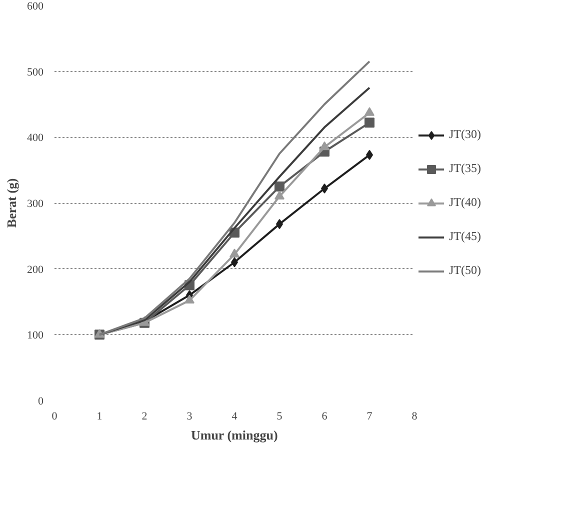  Describe the element at coordinates (189, 416) in the screenshot. I see `x-tick-label: 3` at that location.